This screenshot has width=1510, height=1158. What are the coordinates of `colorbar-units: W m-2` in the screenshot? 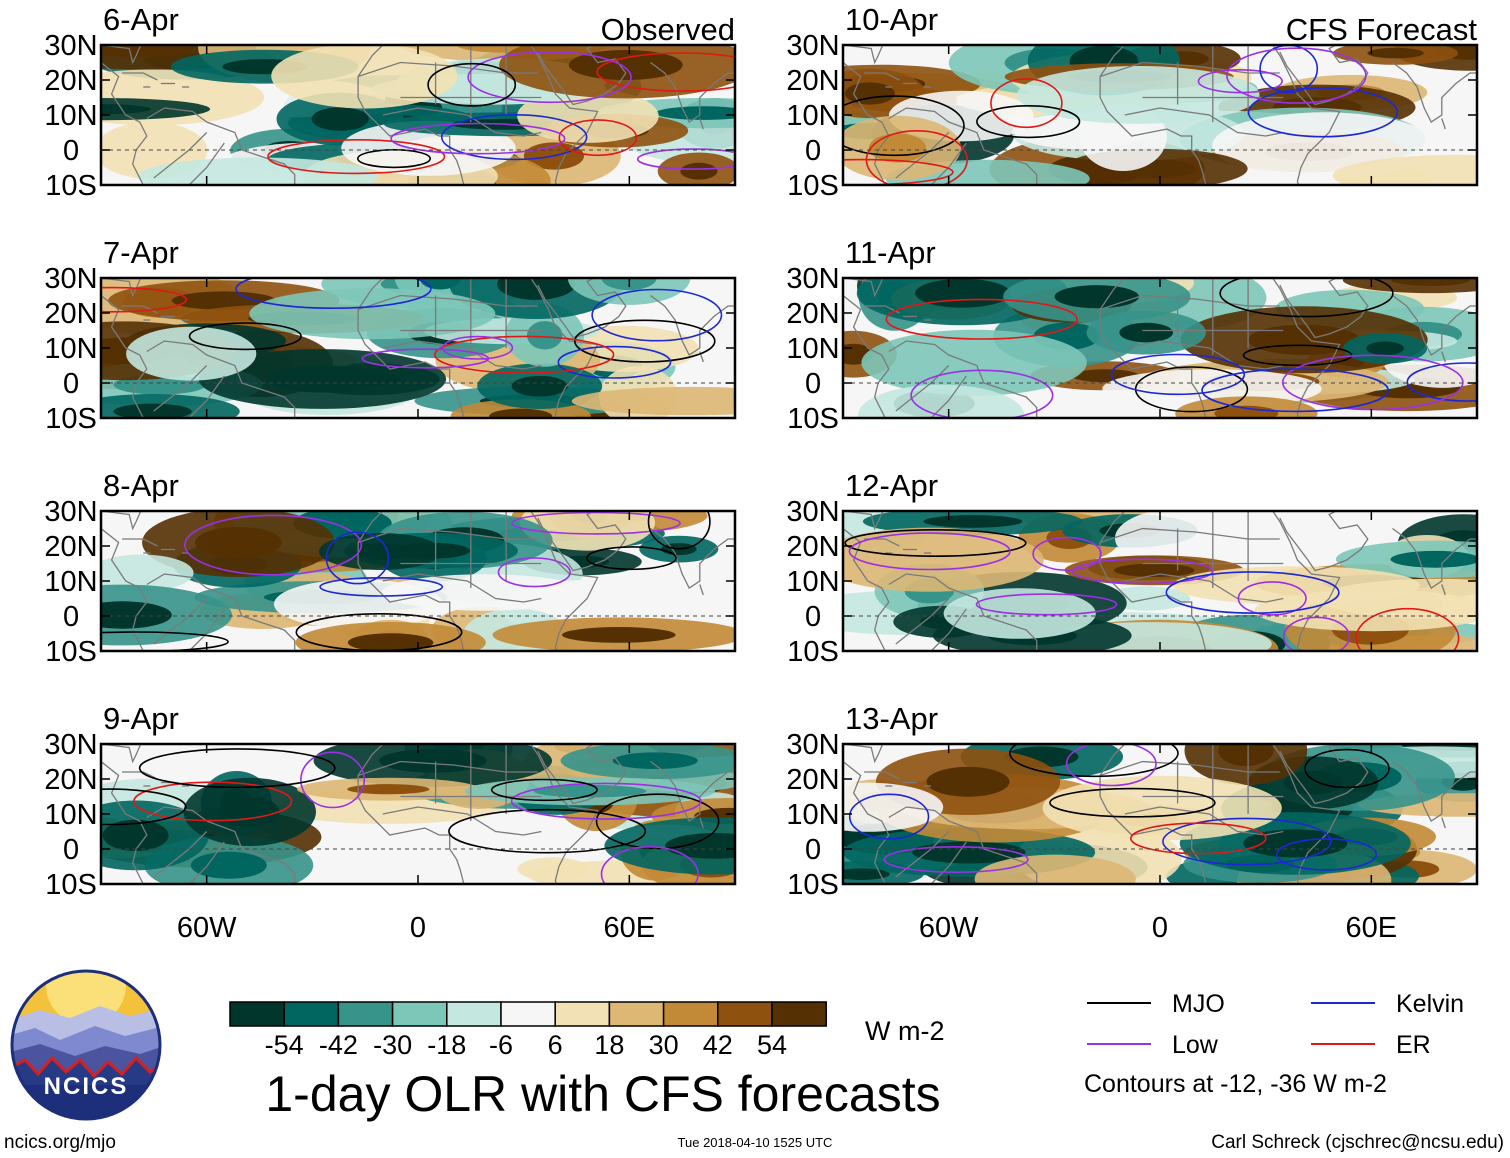 It's located at (904, 1031).